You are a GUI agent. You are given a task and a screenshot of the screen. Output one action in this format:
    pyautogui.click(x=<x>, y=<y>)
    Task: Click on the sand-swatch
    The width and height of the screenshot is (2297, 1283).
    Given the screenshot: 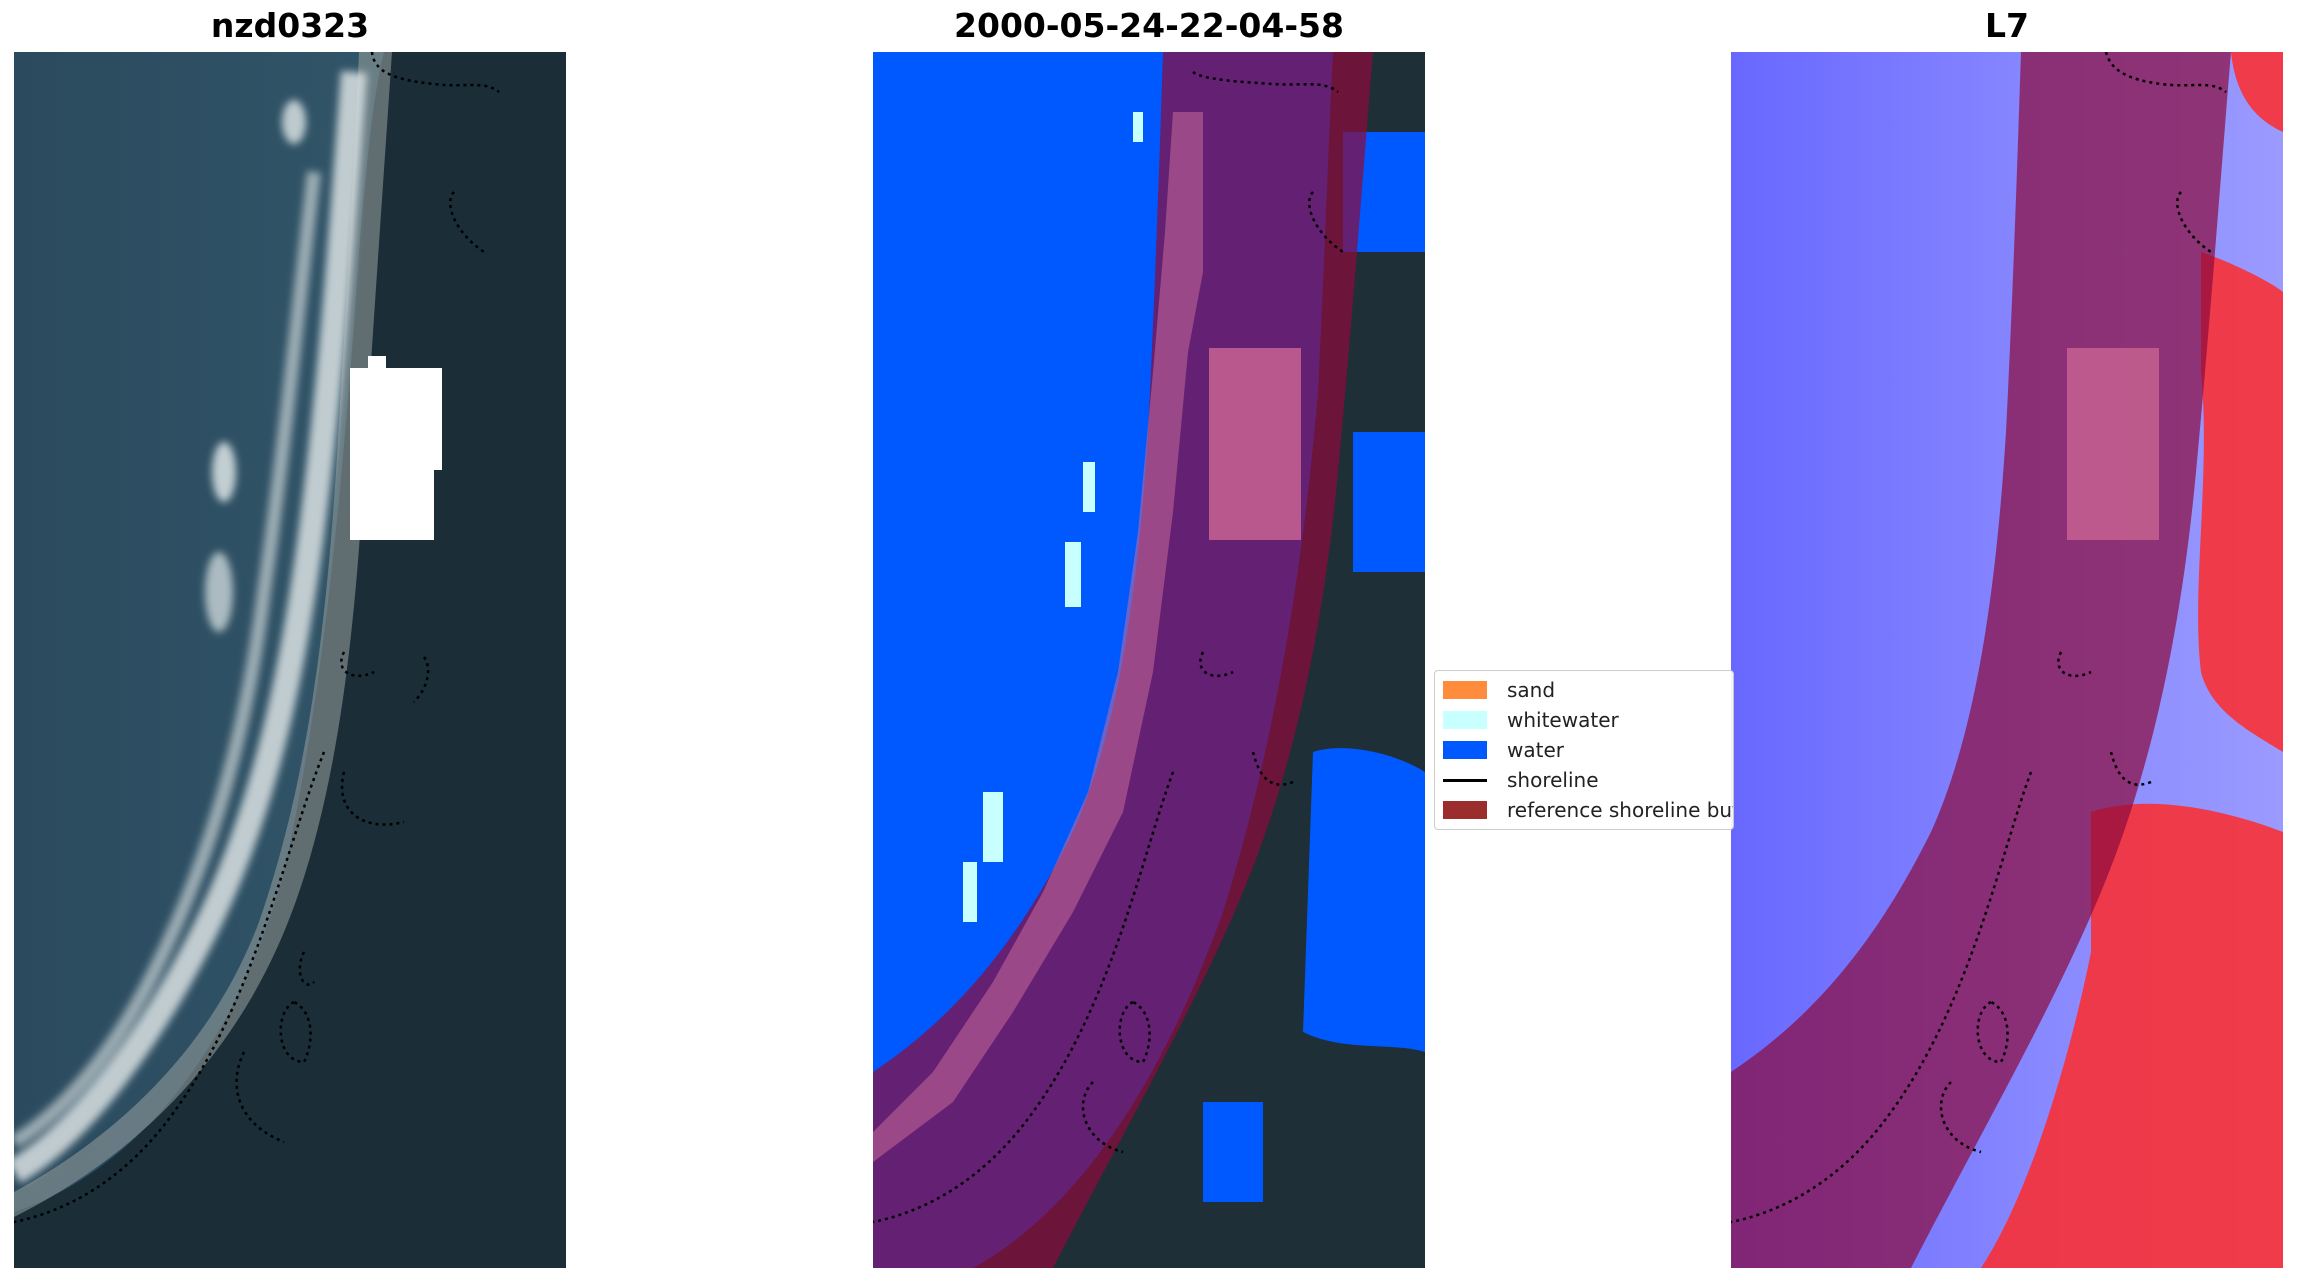 What is the action you would take?
    pyautogui.click(x=1465, y=690)
    